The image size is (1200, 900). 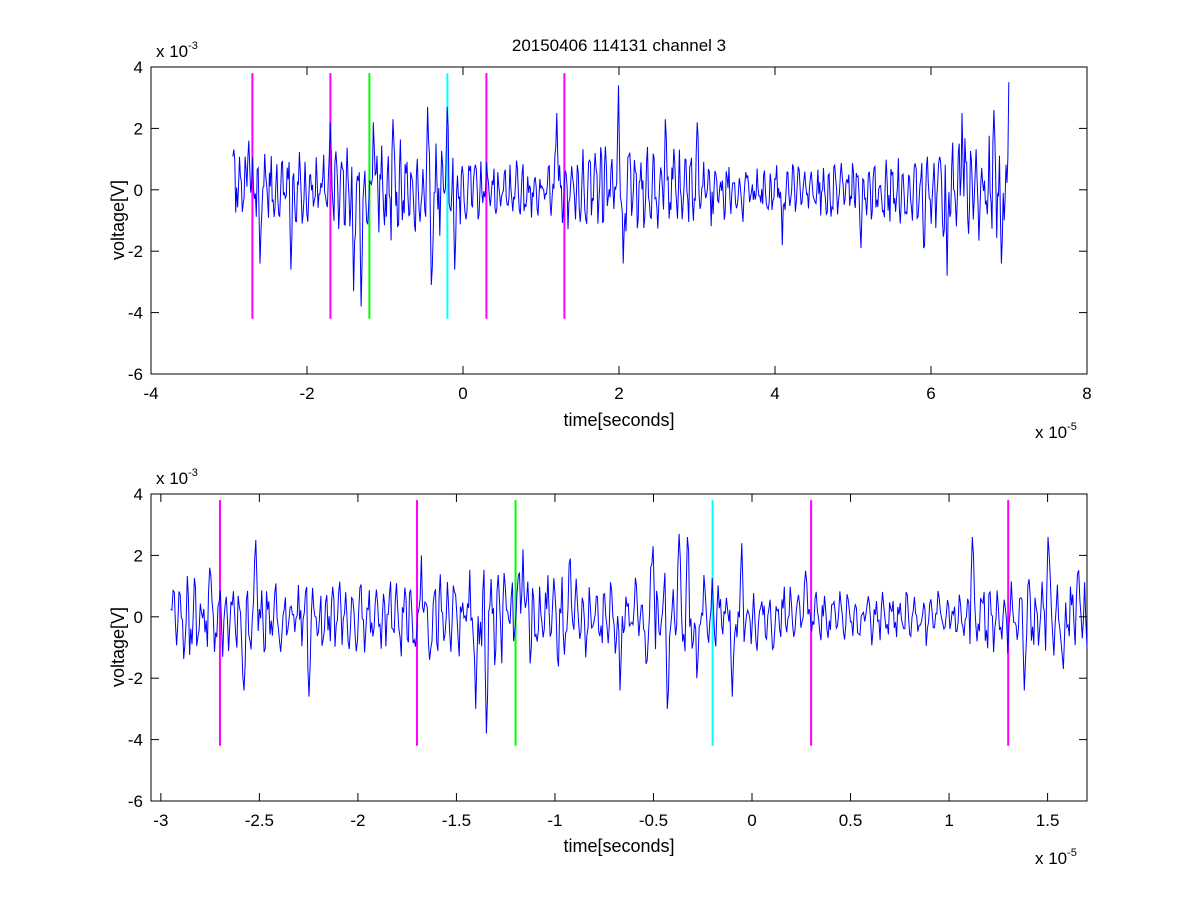 What do you see at coordinates (1086, 393) in the screenshot?
I see `x-tick-label: 8` at bounding box center [1086, 393].